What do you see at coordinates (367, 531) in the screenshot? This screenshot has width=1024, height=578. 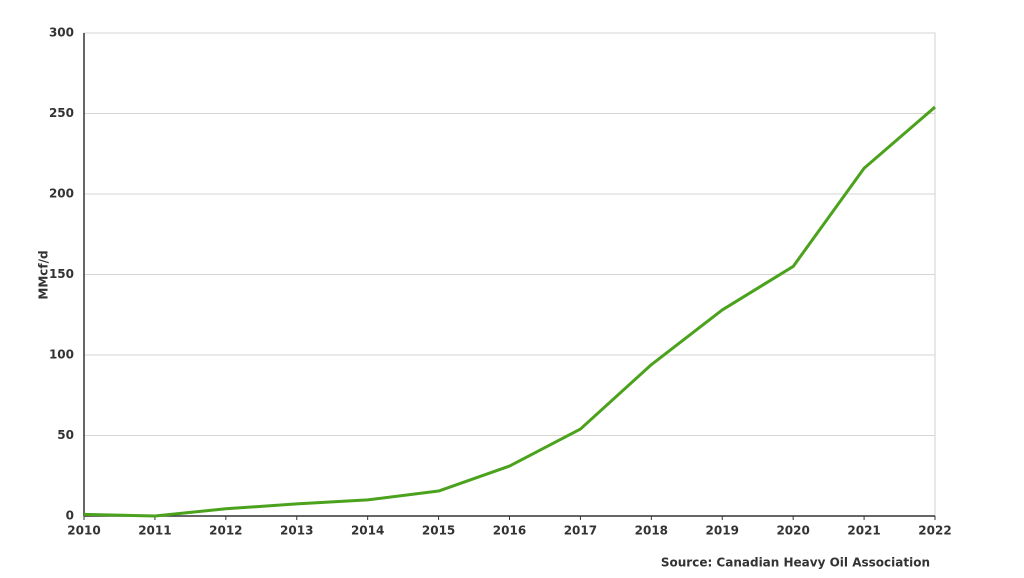 I see `x-tick-label: 2014` at bounding box center [367, 531].